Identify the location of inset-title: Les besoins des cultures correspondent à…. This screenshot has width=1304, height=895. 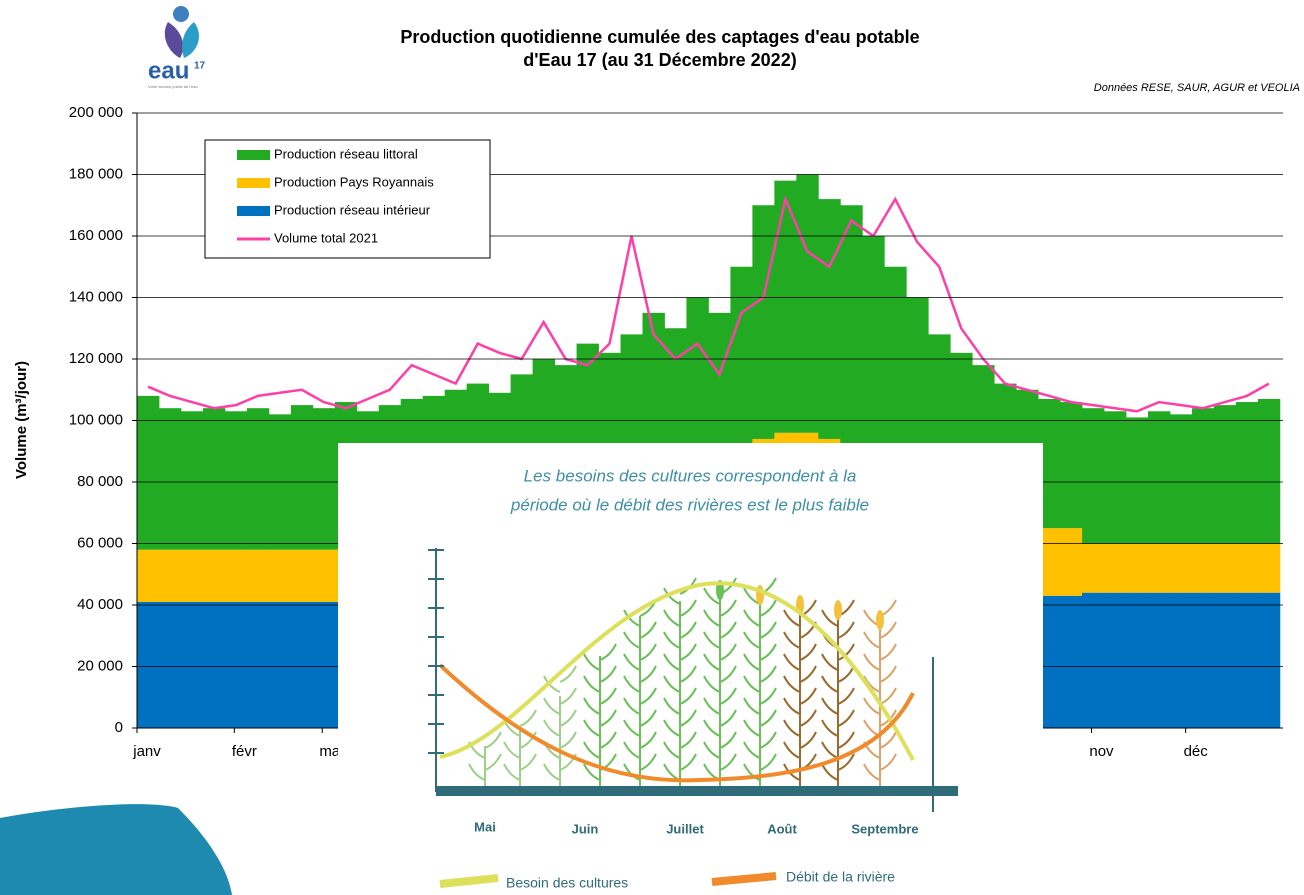
(690, 475).